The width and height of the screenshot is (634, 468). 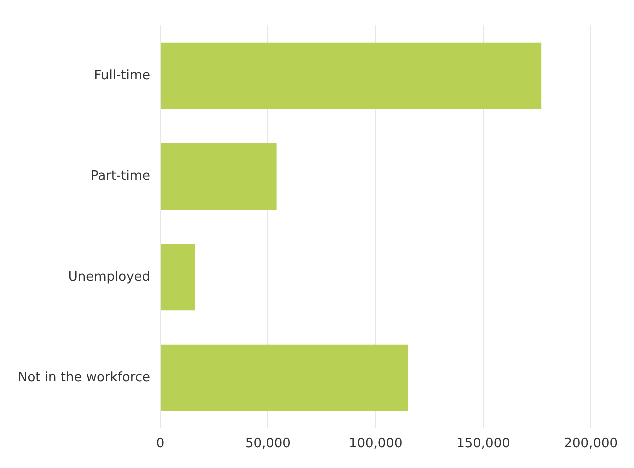 What do you see at coordinates (375, 444) in the screenshot?
I see `x-tick-label: 100,000` at bounding box center [375, 444].